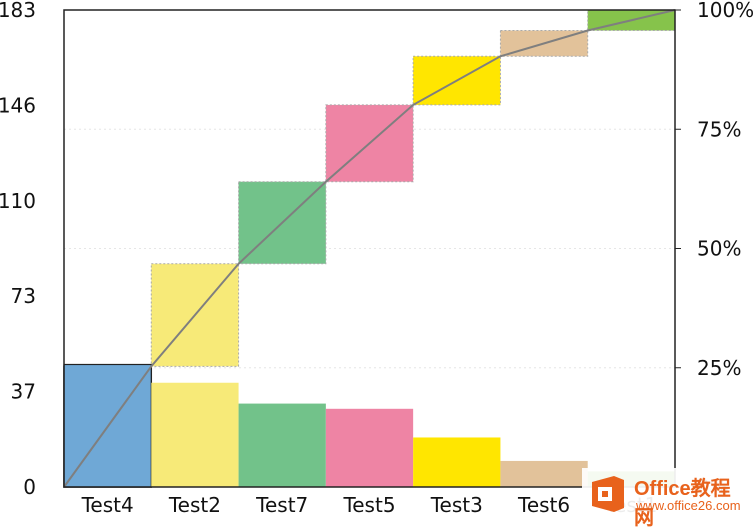  I want to click on bar-Test7, so click(282, 445).